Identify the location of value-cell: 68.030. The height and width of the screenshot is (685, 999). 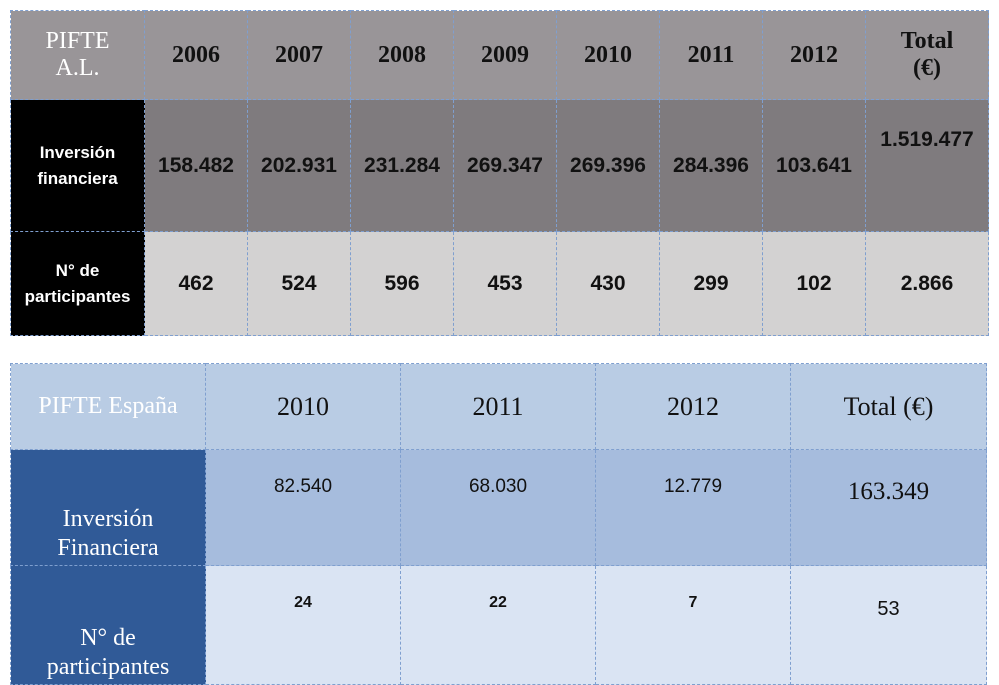
(498, 507).